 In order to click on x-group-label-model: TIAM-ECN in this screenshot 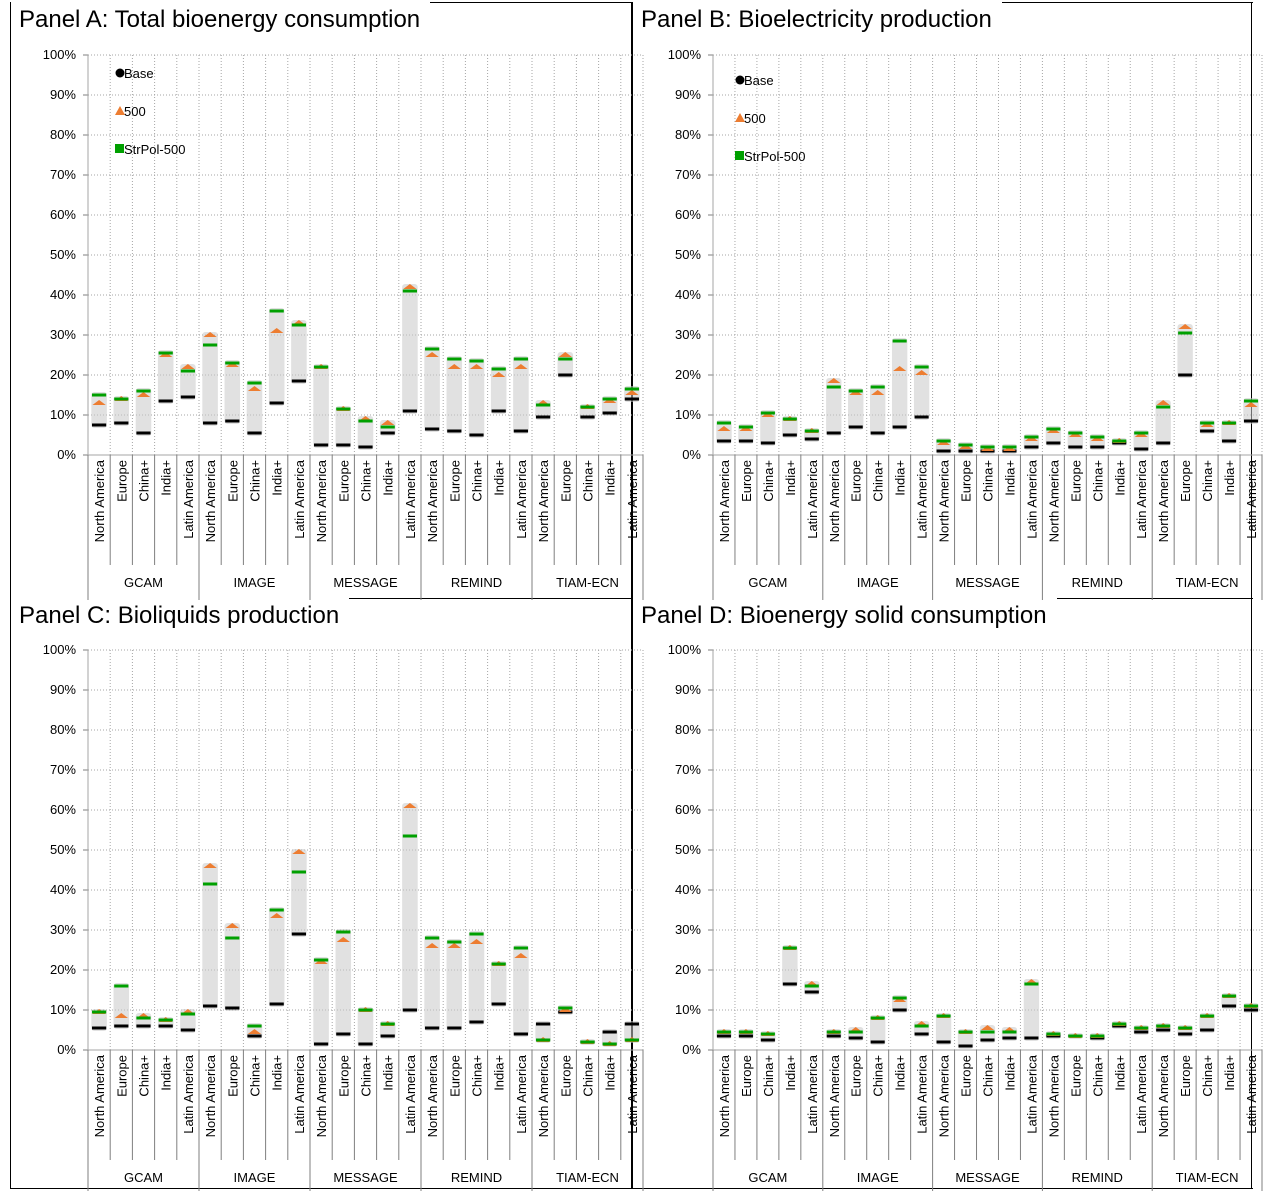, I will do `click(1207, 582)`.